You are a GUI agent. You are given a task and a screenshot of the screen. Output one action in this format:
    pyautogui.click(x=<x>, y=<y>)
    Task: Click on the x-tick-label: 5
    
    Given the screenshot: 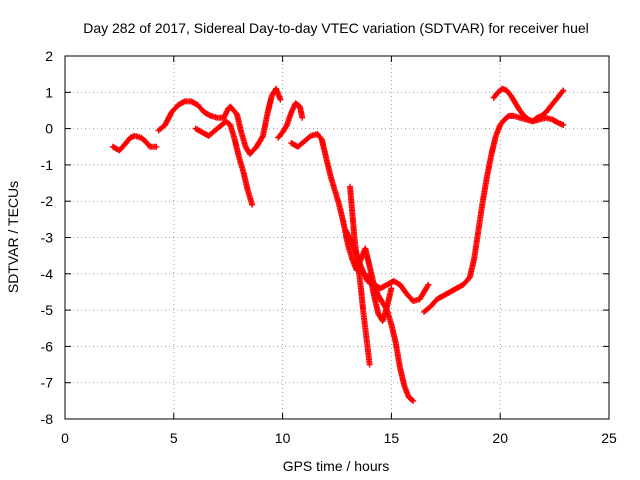 What is the action you would take?
    pyautogui.click(x=174, y=438)
    